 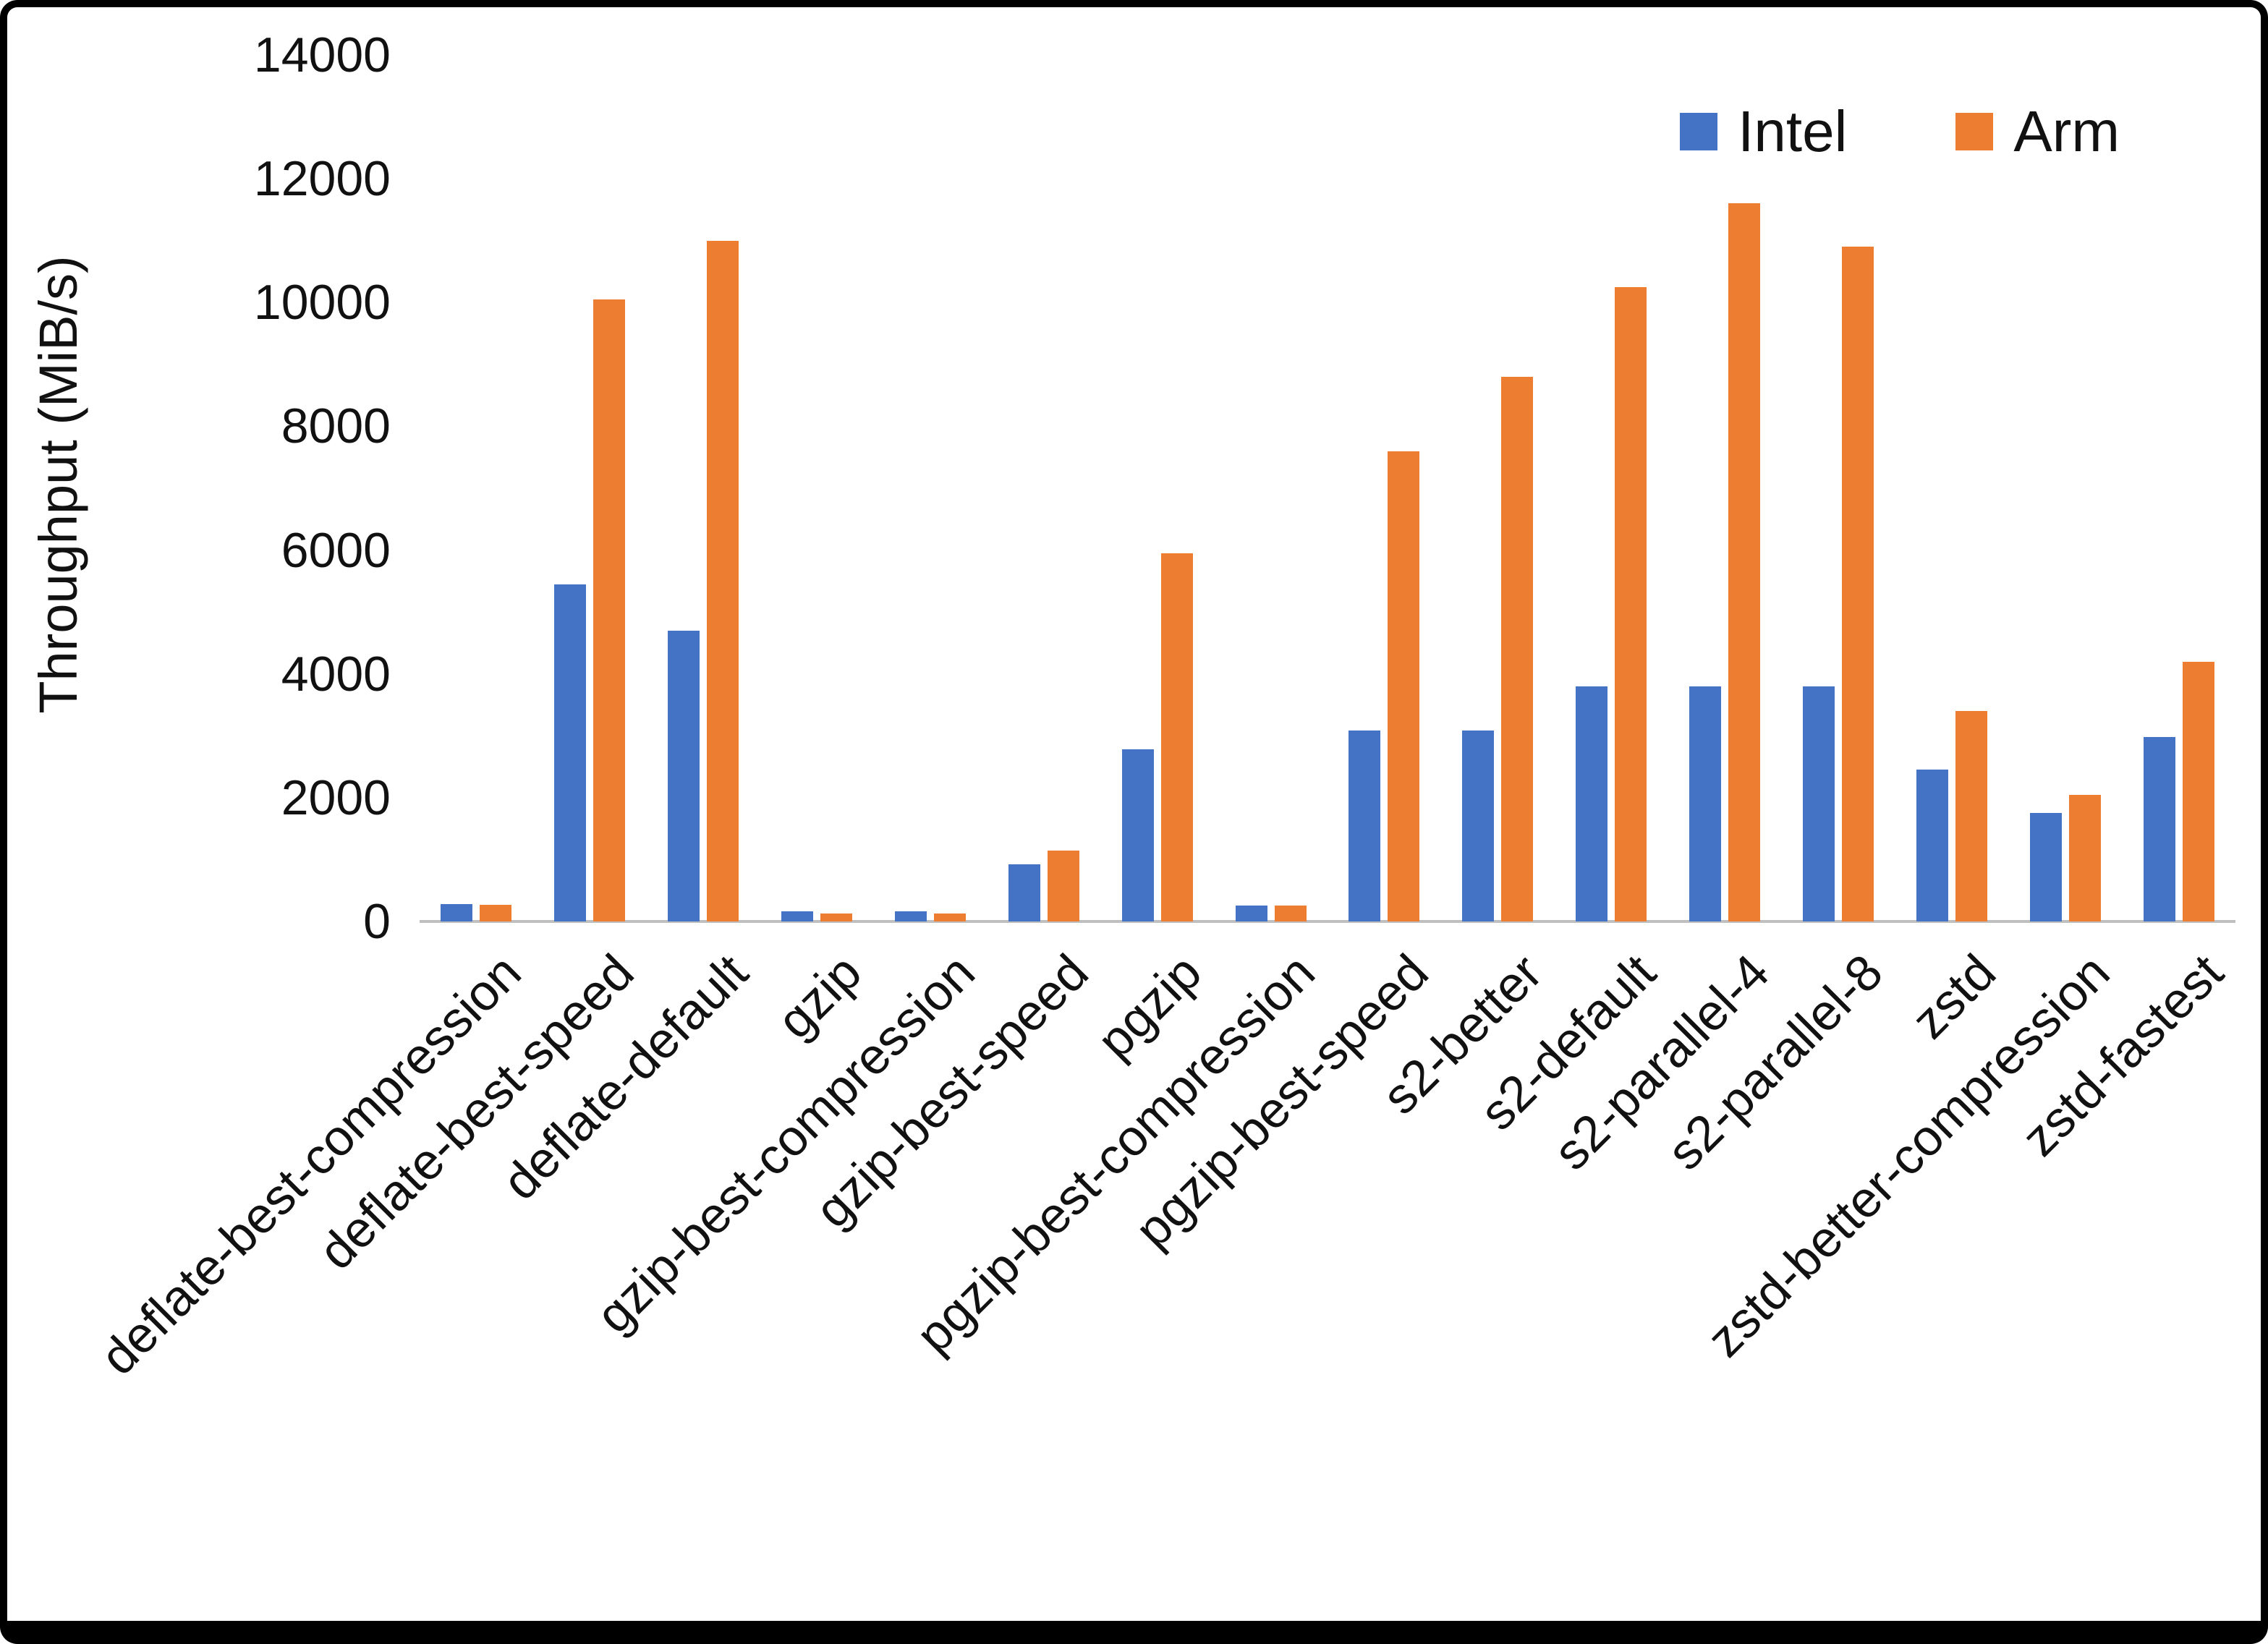 I want to click on legend: Intel Arm, so click(x=1900, y=131).